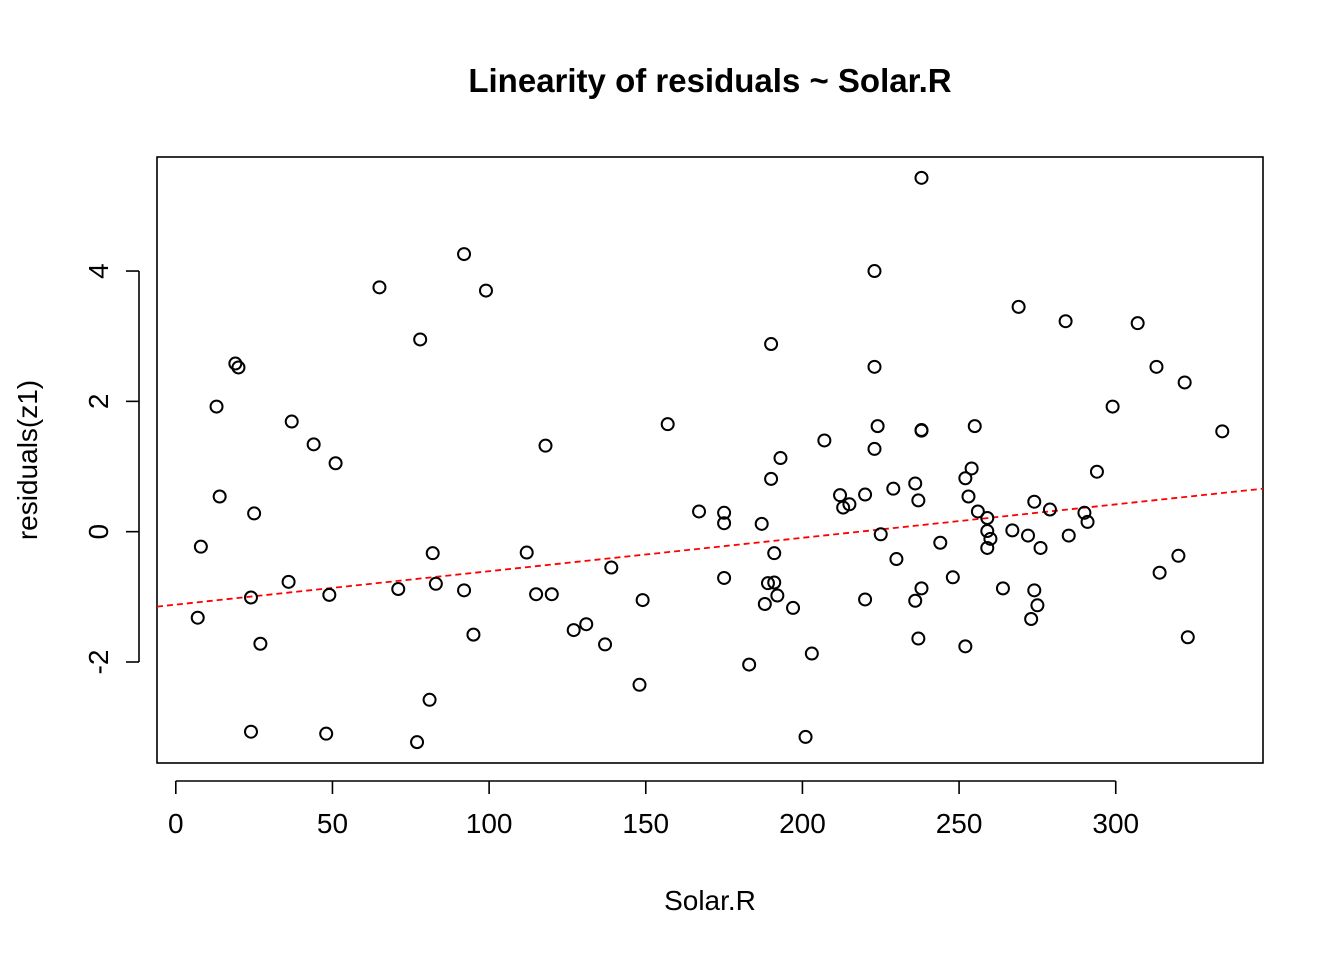  I want to click on x-tick-label: 250, so click(959, 823).